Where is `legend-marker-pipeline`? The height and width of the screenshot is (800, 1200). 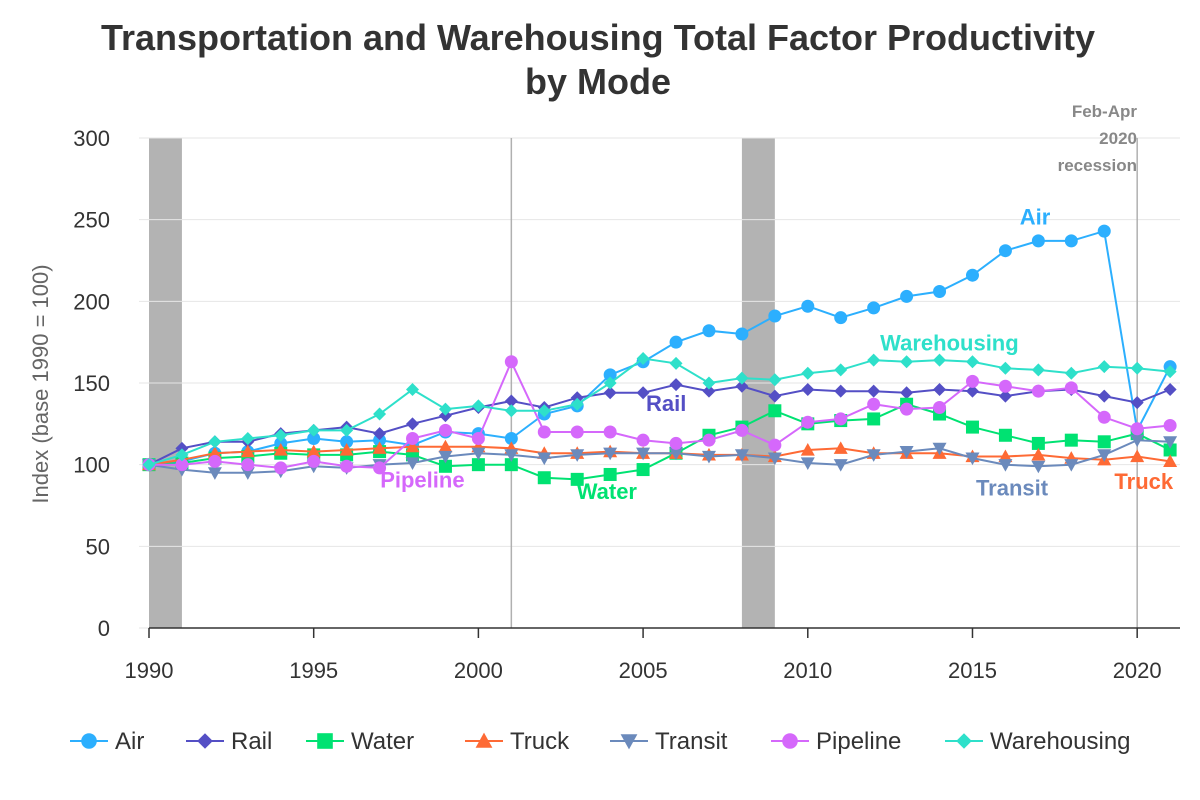 legend-marker-pipeline is located at coordinates (790, 741).